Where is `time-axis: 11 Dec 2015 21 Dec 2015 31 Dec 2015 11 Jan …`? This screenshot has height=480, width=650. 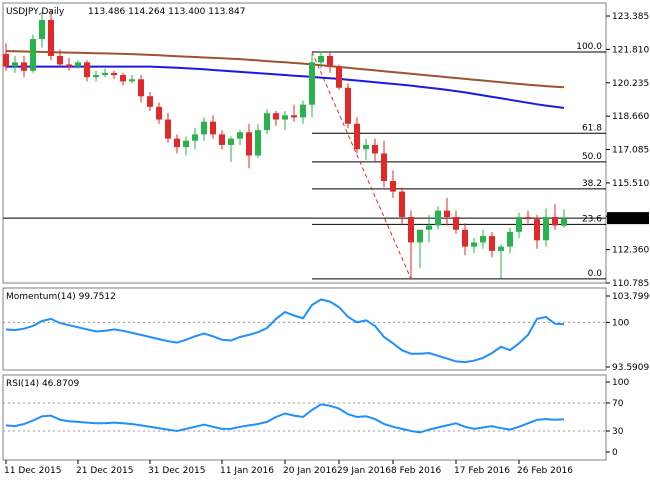
time-axis: 11 Dec 2015 21 Dec 2015 31 Dec 2015 11 Jan … is located at coordinates (288, 468).